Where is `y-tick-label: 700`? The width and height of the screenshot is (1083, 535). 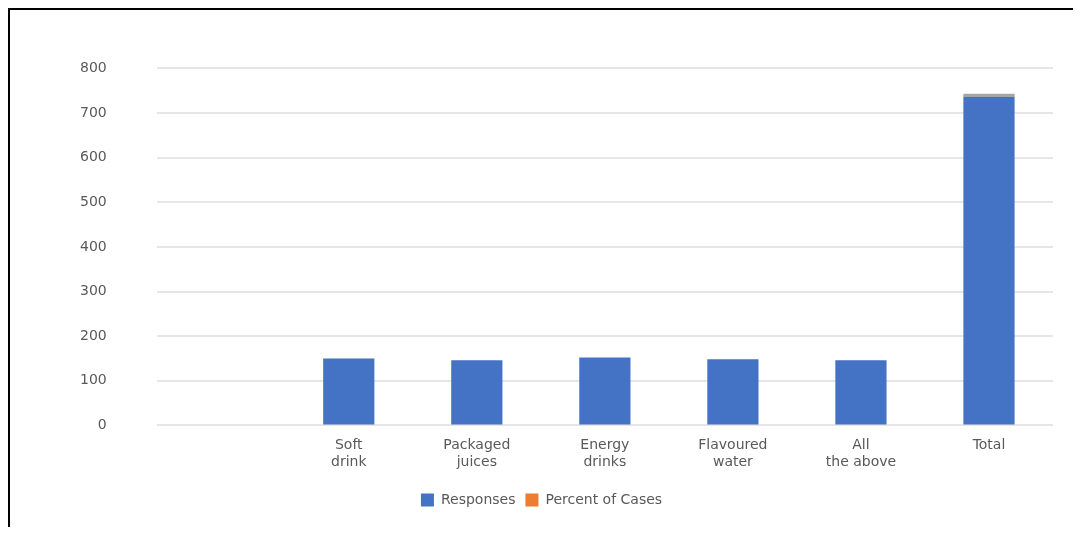 y-tick-label: 700 is located at coordinates (93, 111).